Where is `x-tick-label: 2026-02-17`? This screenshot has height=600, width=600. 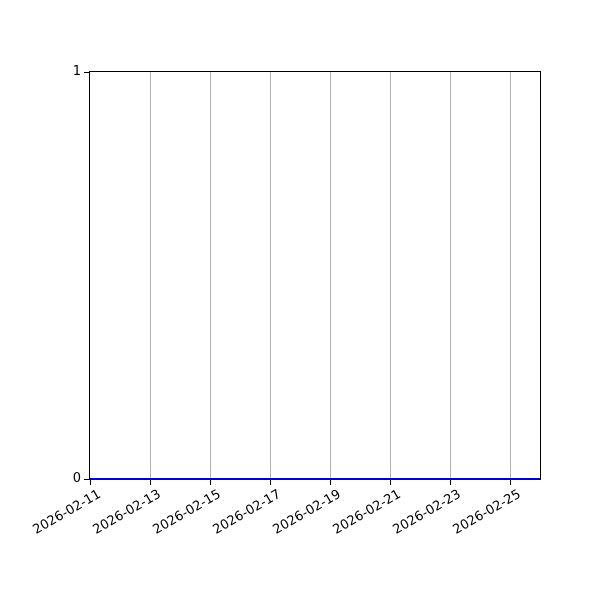 x-tick-label: 2026-02-17 is located at coordinates (247, 512).